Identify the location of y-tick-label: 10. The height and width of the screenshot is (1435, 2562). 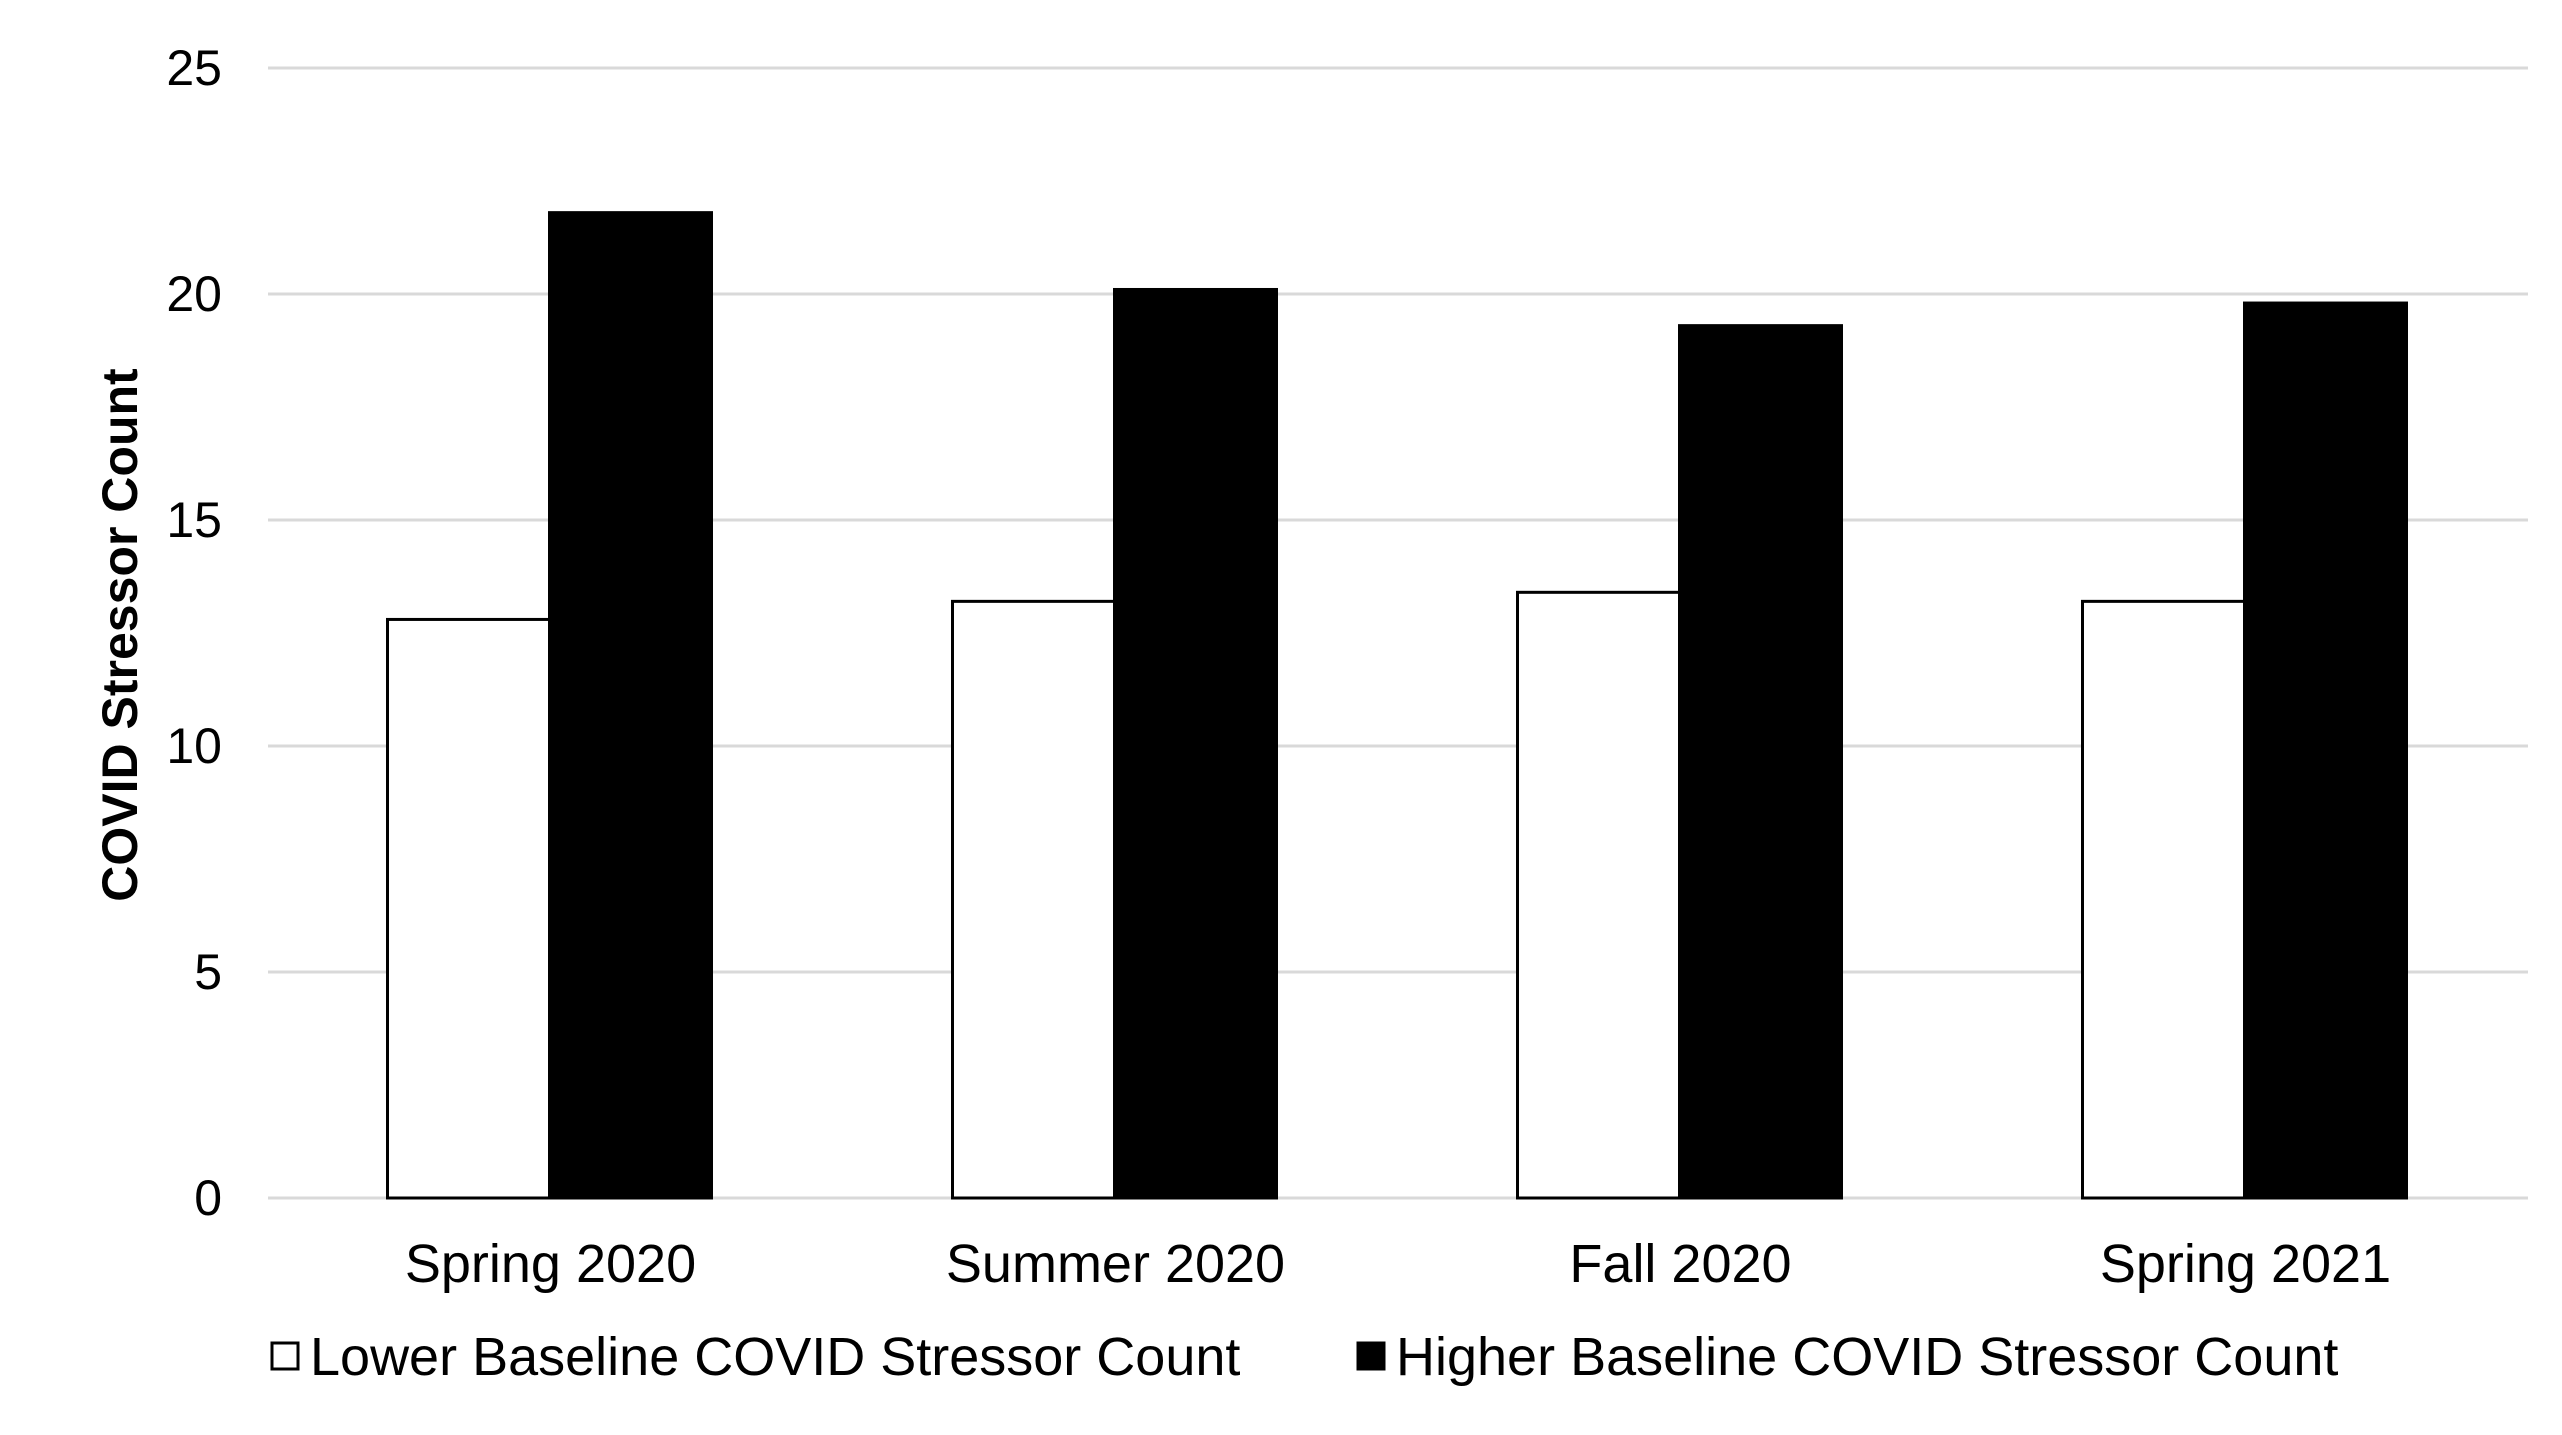
(194, 746).